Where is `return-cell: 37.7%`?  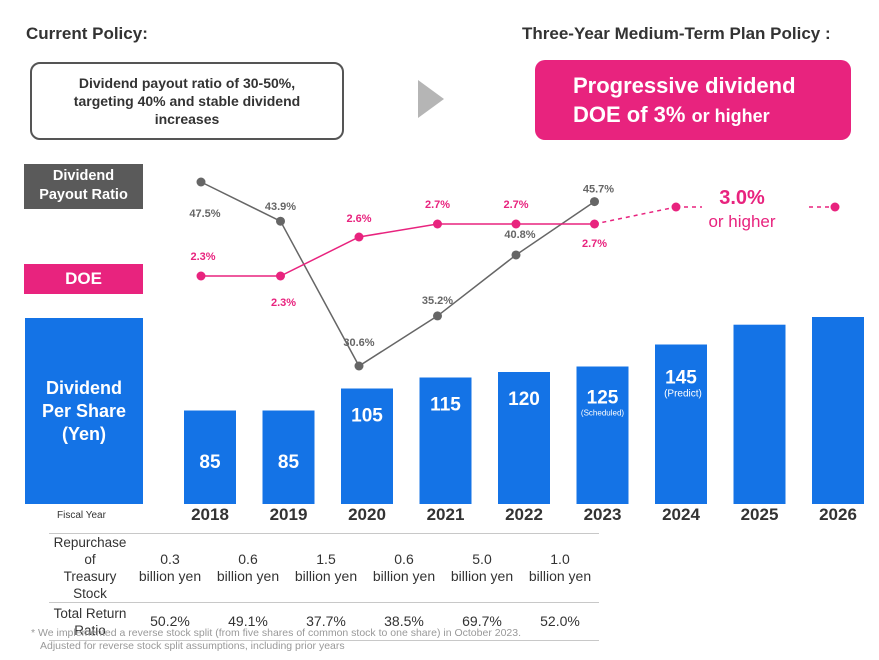
return-cell: 37.7% is located at coordinates (326, 621).